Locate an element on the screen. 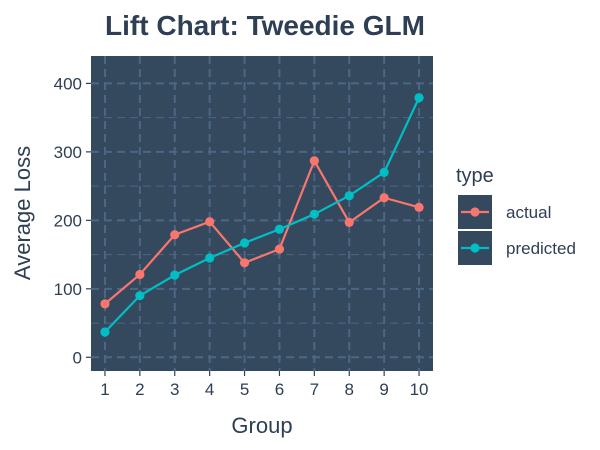 The height and width of the screenshot is (450, 600). legend-label: actual is located at coordinates (528, 212).